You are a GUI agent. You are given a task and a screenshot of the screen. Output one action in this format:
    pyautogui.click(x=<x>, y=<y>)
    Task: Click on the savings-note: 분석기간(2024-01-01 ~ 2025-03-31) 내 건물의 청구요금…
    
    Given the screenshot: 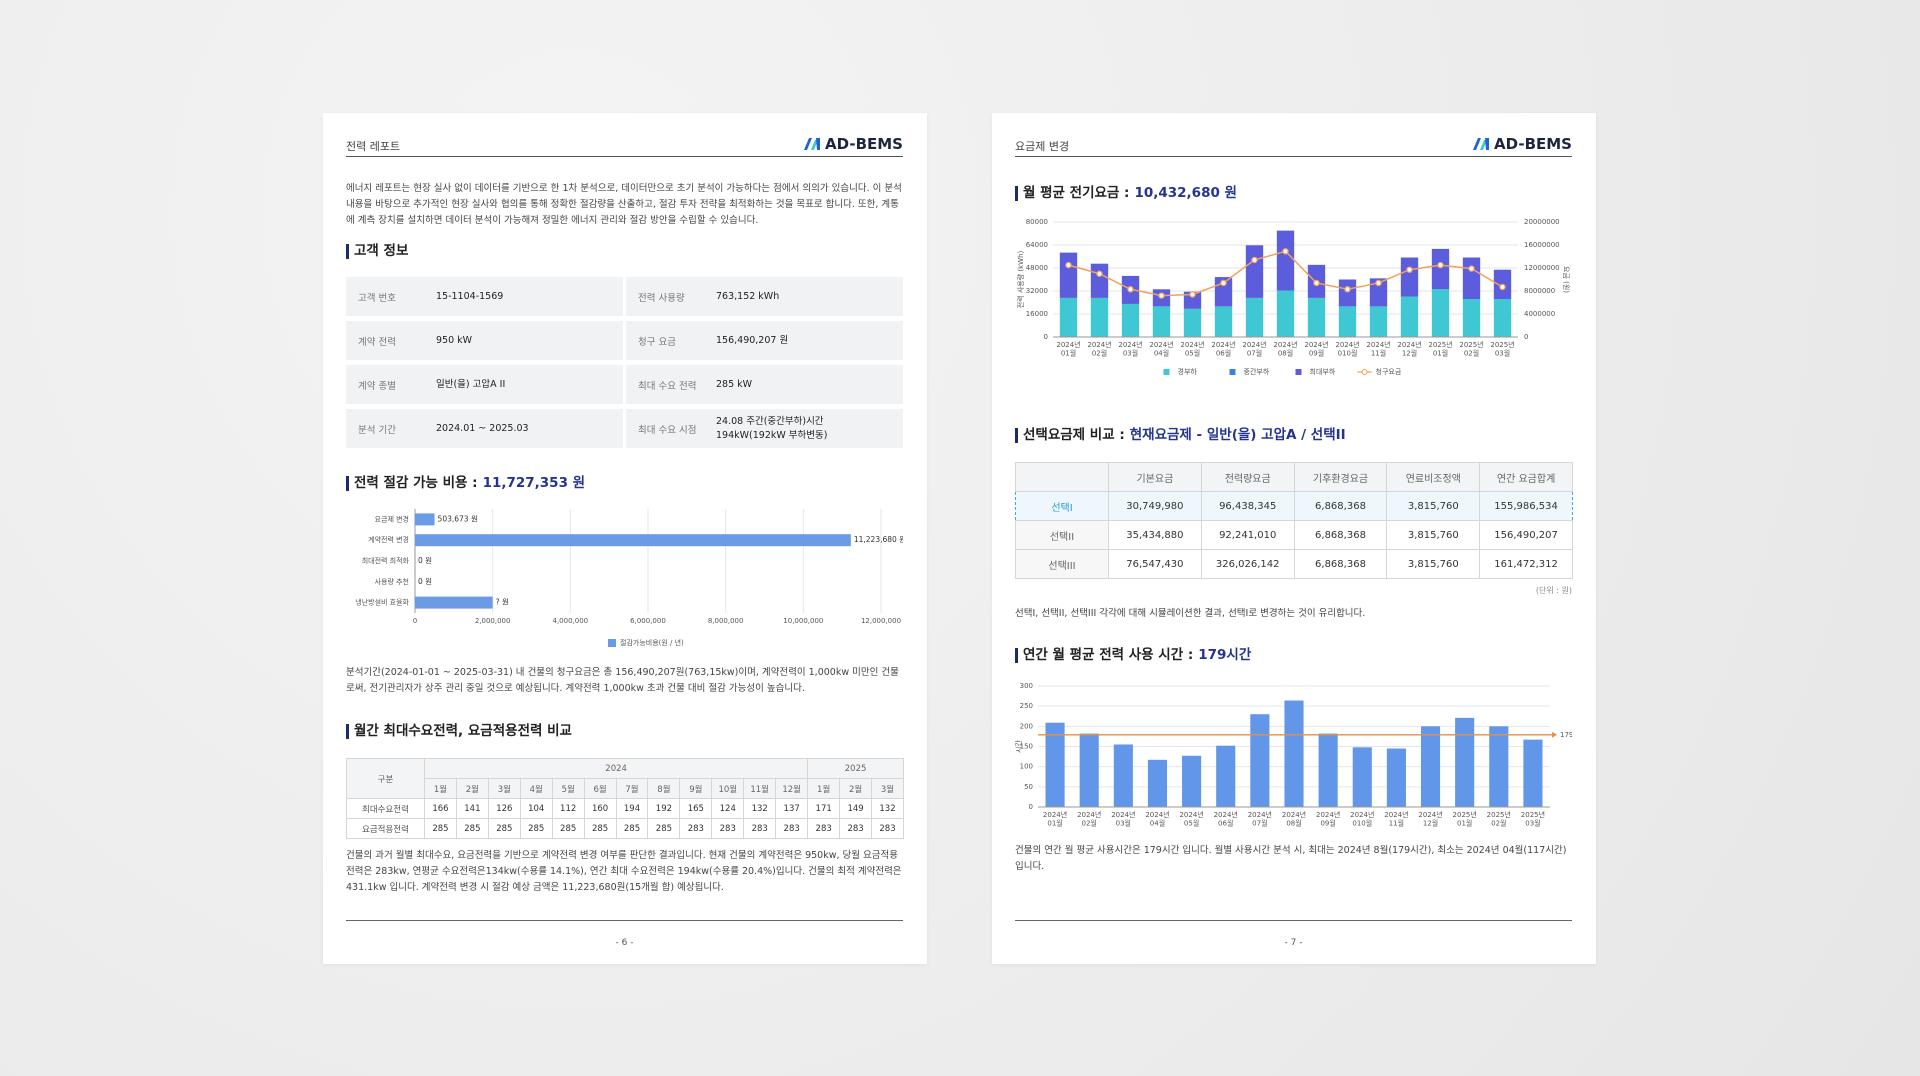 What is the action you would take?
    pyautogui.click(x=622, y=680)
    